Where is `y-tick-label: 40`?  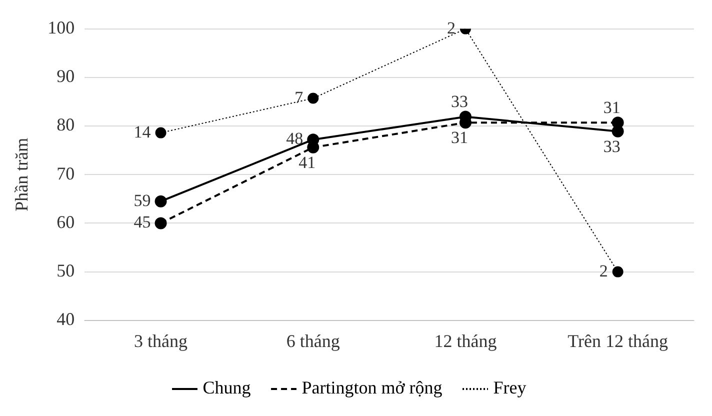
y-tick-label: 40 is located at coordinates (65, 319).